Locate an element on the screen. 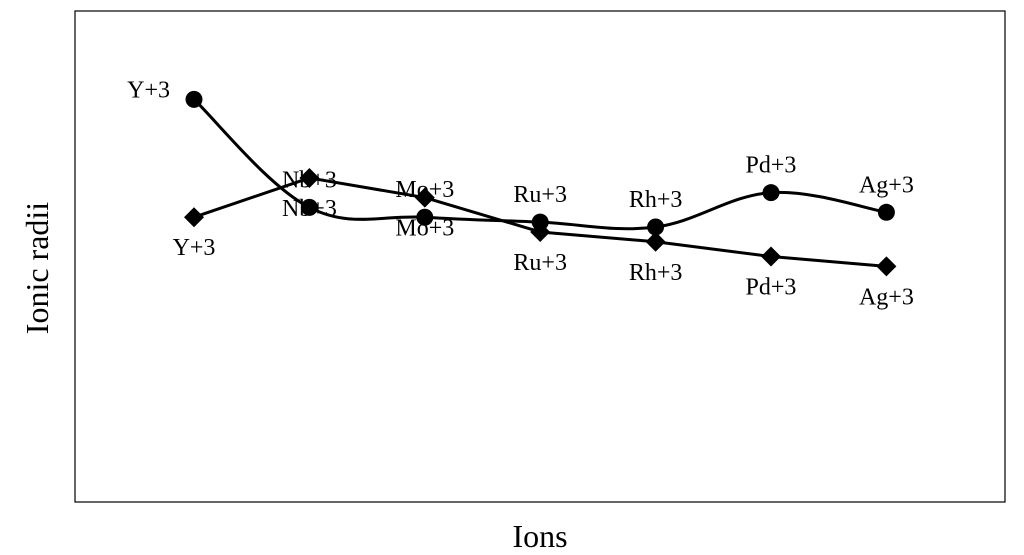 This screenshot has height=555, width=1024. series-1-label-6: Pd+3 is located at coordinates (771, 166).